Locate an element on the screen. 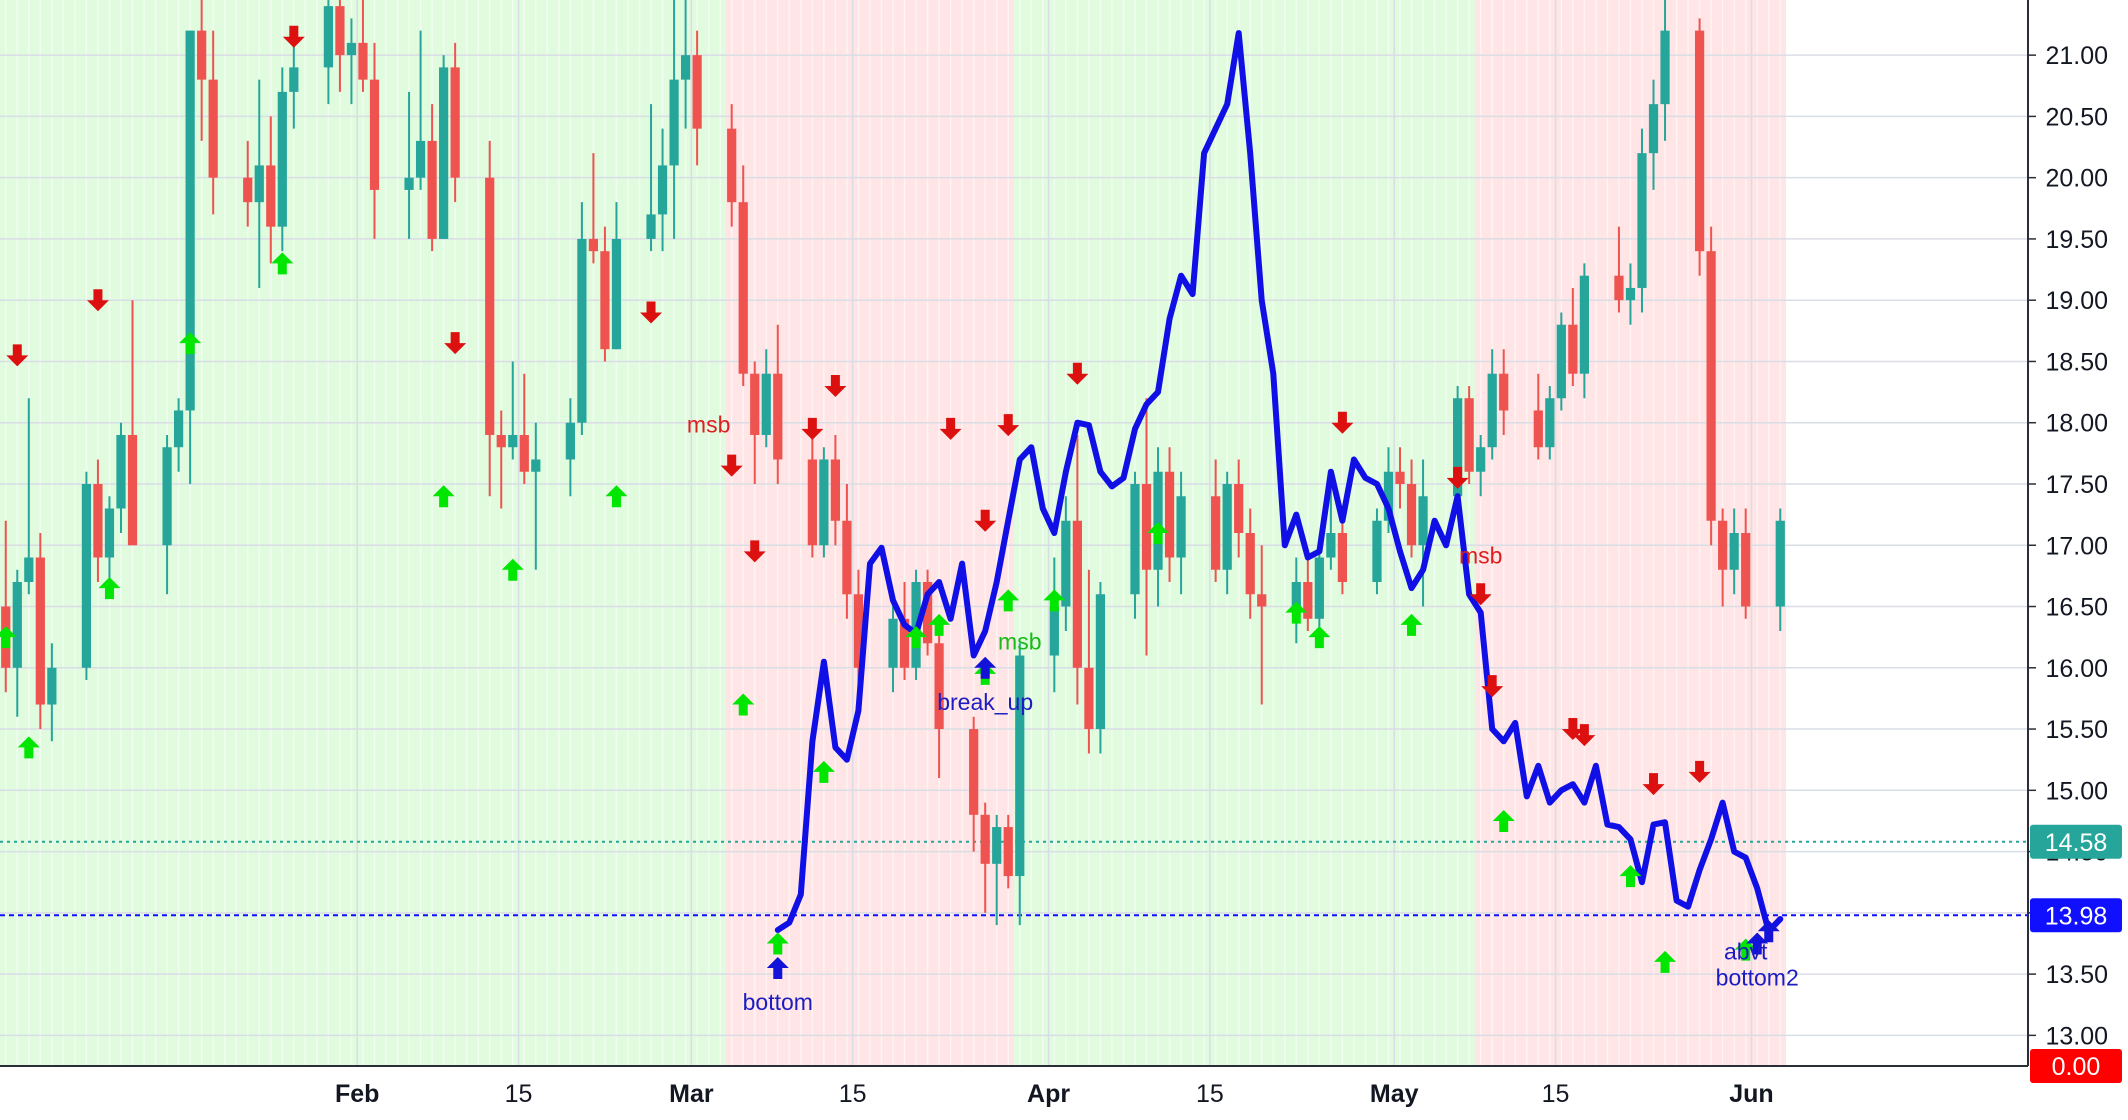 This screenshot has width=2128, height=1120. time-tick-label: May is located at coordinates (1394, 1094).